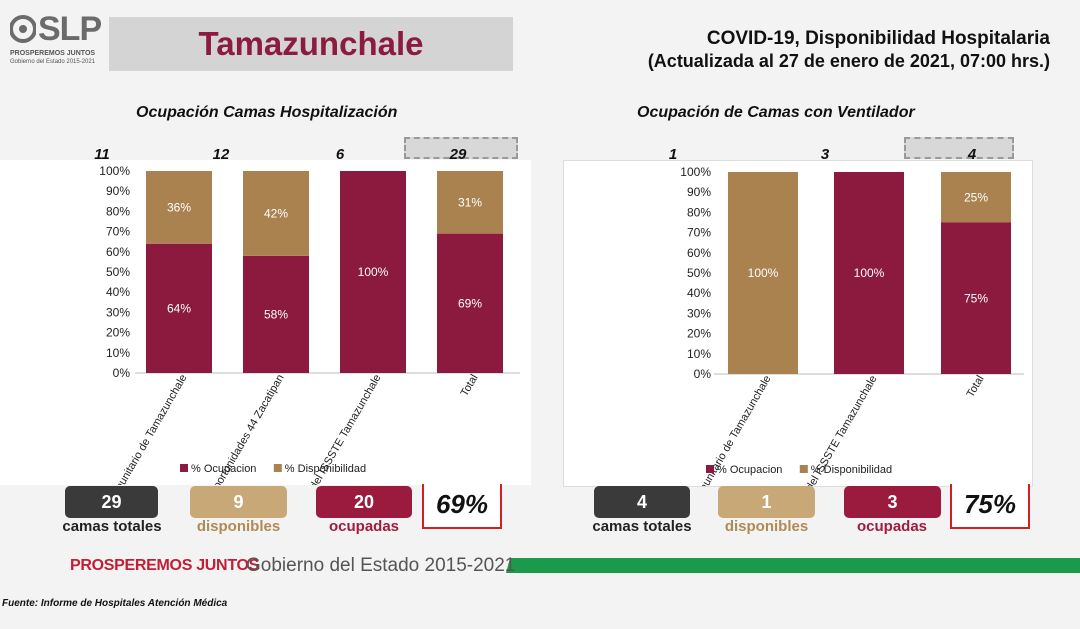 The image size is (1080, 629). Describe the element at coordinates (825, 154) in the screenshot. I see `count-label: 3` at that location.